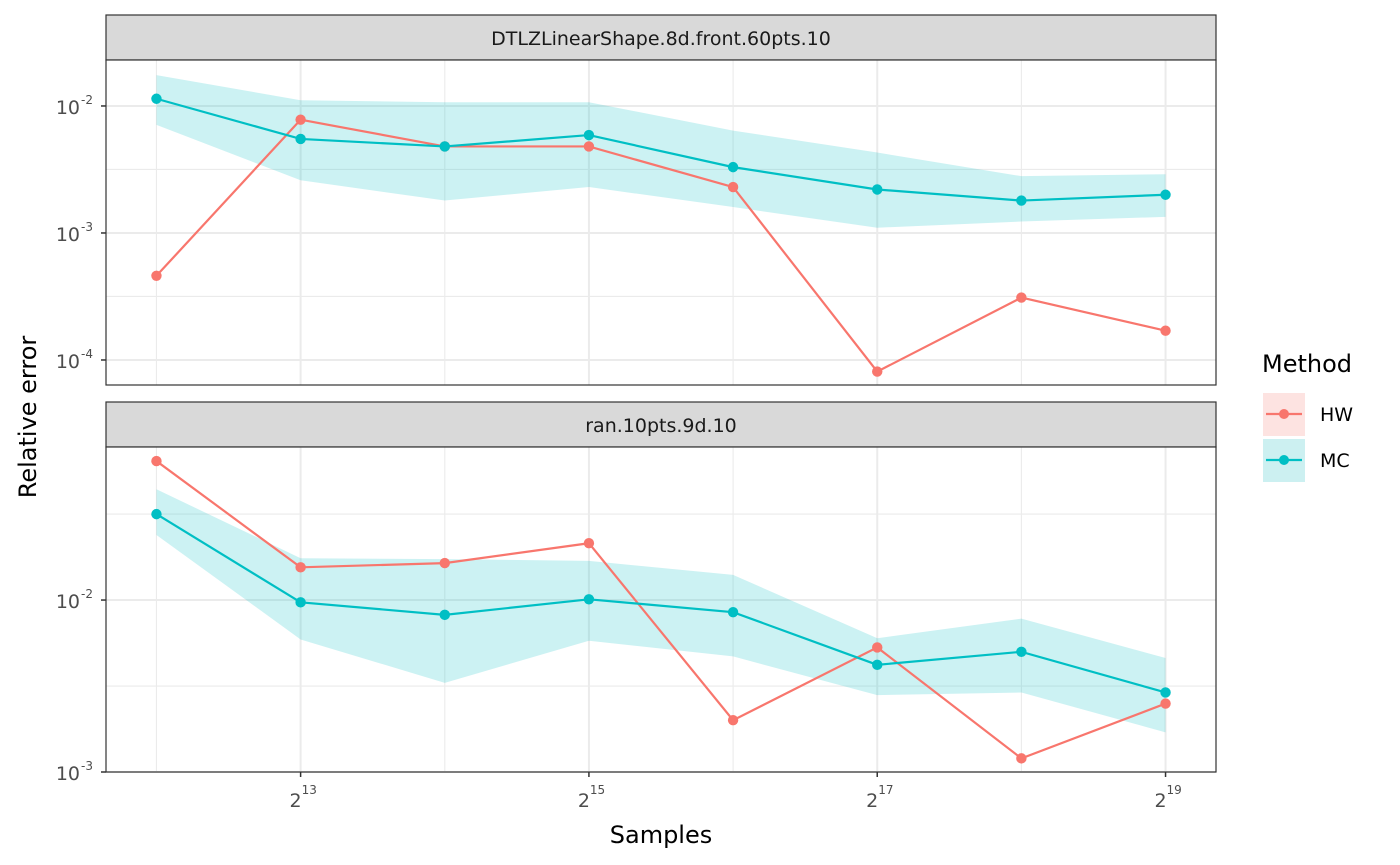  I want to click on x-tick-exponent: 13, so click(309, 790).